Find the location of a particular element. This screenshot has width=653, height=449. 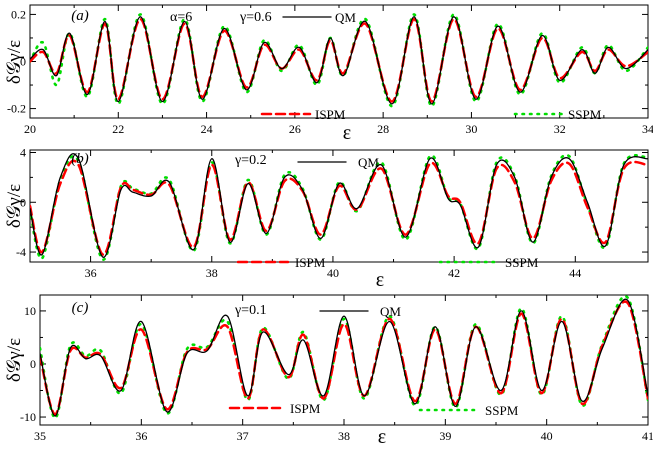

y-tick-label: -0.2 is located at coordinates (16, 109).